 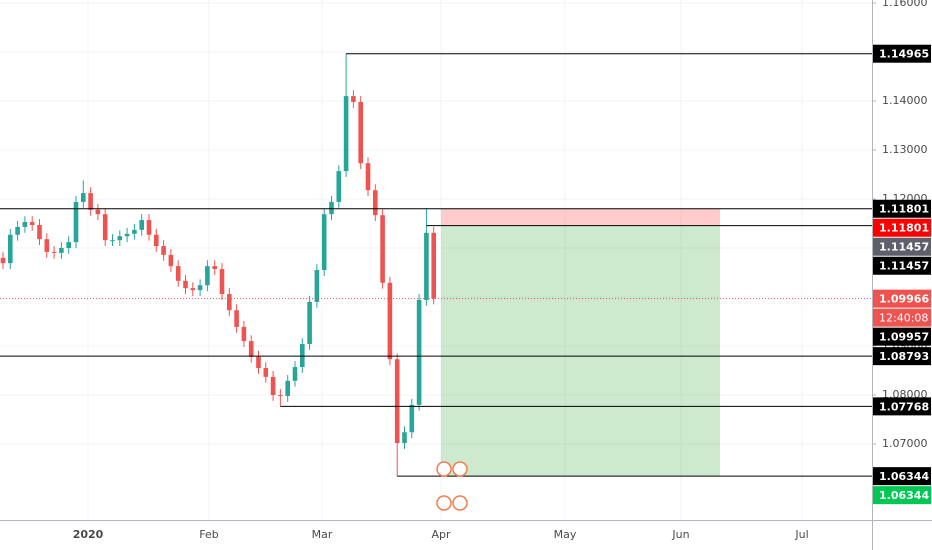 I want to click on target-zone, so click(x=580, y=351).